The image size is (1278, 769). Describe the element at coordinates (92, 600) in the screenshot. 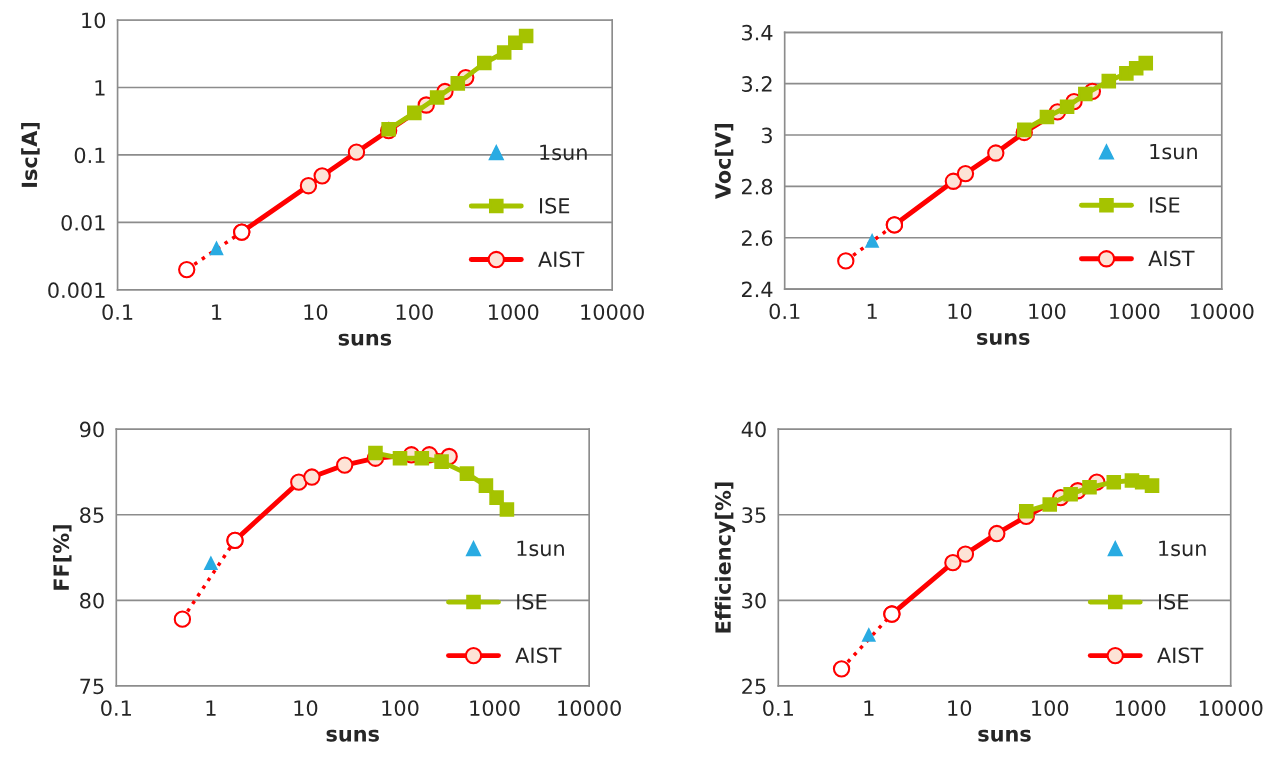

I see `y-tick-label: 80` at that location.